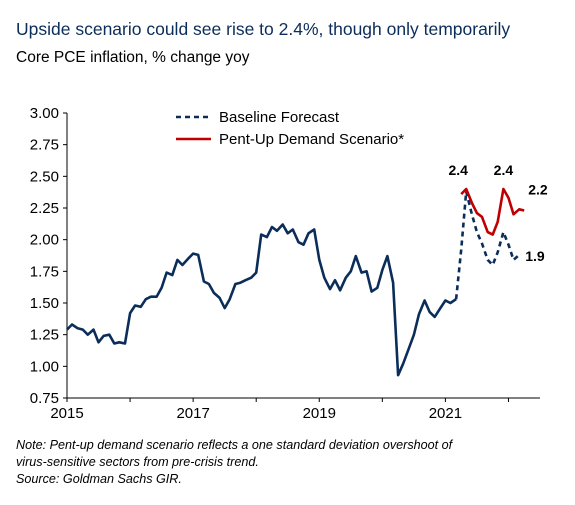 The height and width of the screenshot is (505, 575). Describe the element at coordinates (44, 145) in the screenshot. I see `y-tick-label: 2.75` at that location.